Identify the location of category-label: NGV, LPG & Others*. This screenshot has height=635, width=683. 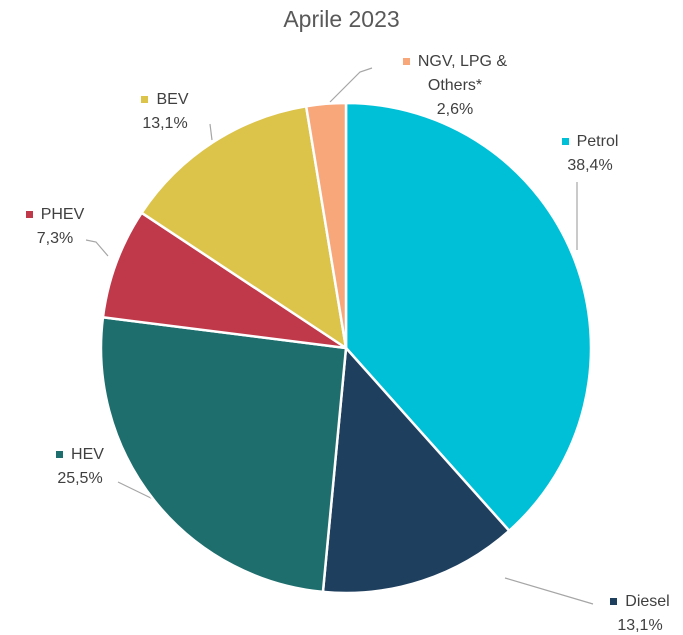
(462, 73).